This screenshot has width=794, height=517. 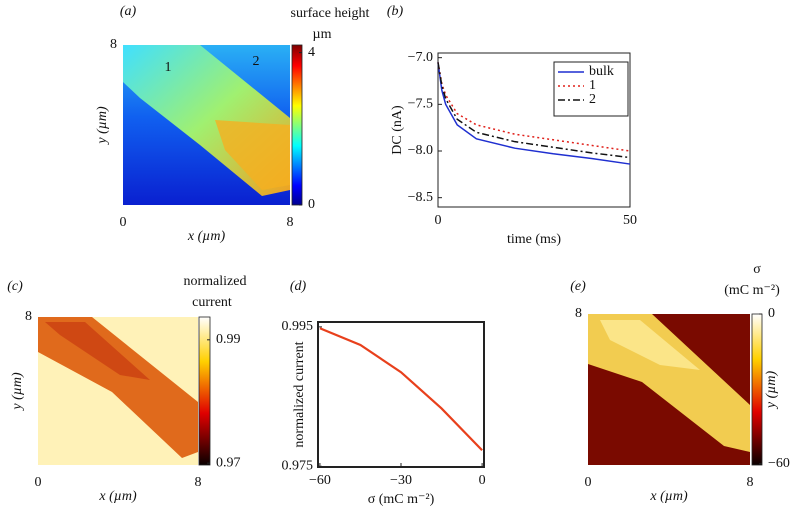 What do you see at coordinates (298, 466) in the screenshot?
I see `y-tick-label: 0.975` at bounding box center [298, 466].